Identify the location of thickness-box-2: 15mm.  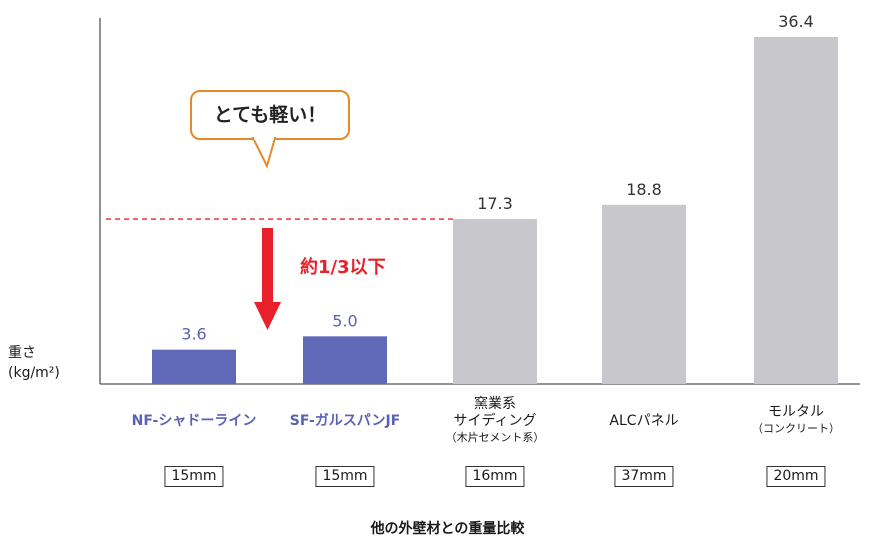
(345, 476).